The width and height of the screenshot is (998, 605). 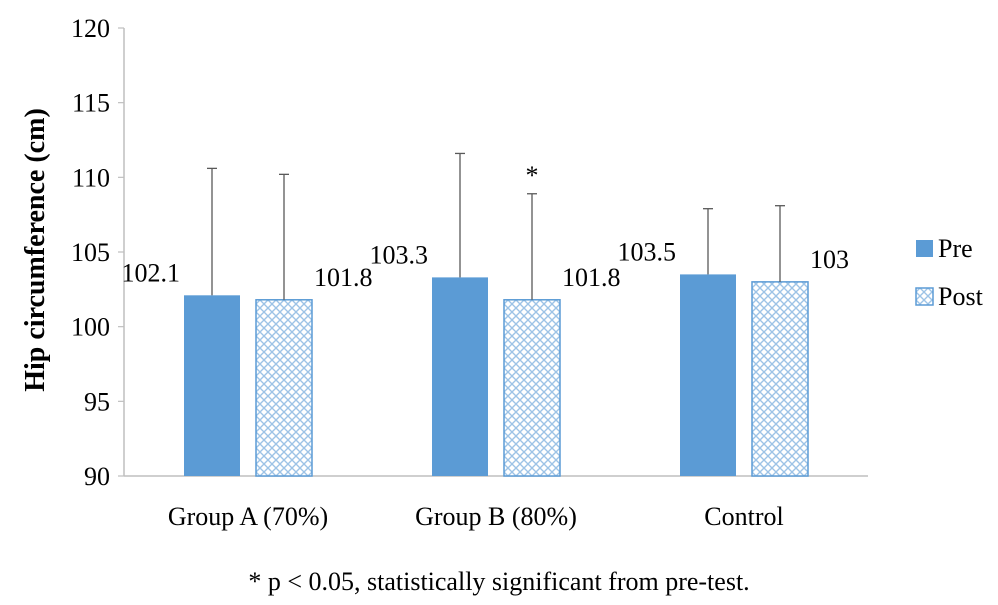 I want to click on data-label: 103, so click(x=829, y=259).